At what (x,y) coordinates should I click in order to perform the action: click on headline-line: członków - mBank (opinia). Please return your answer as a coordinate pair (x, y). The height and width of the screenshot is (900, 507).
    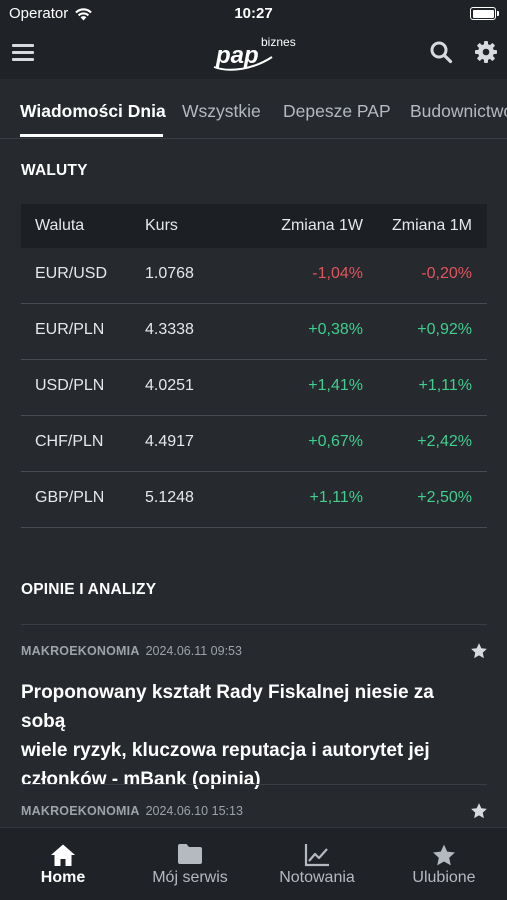
    Looking at the image, I should click on (141, 779).